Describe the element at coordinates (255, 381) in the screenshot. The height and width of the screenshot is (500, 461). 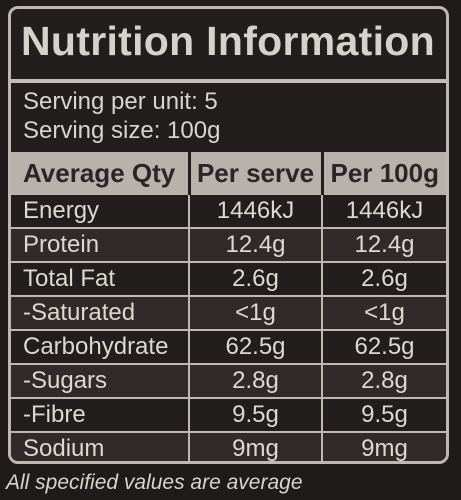
I see `per-serve-value: 2.8g` at that location.